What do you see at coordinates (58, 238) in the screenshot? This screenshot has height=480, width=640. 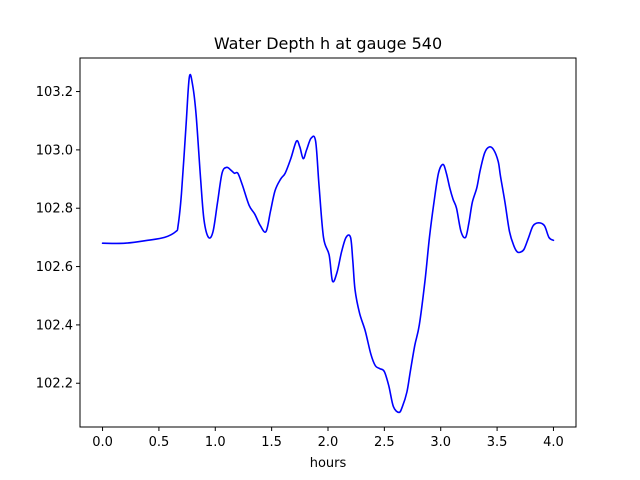 I see `y-axis-ticks: 102.2 102.4 102.6 102.8 103.0 103.2` at bounding box center [58, 238].